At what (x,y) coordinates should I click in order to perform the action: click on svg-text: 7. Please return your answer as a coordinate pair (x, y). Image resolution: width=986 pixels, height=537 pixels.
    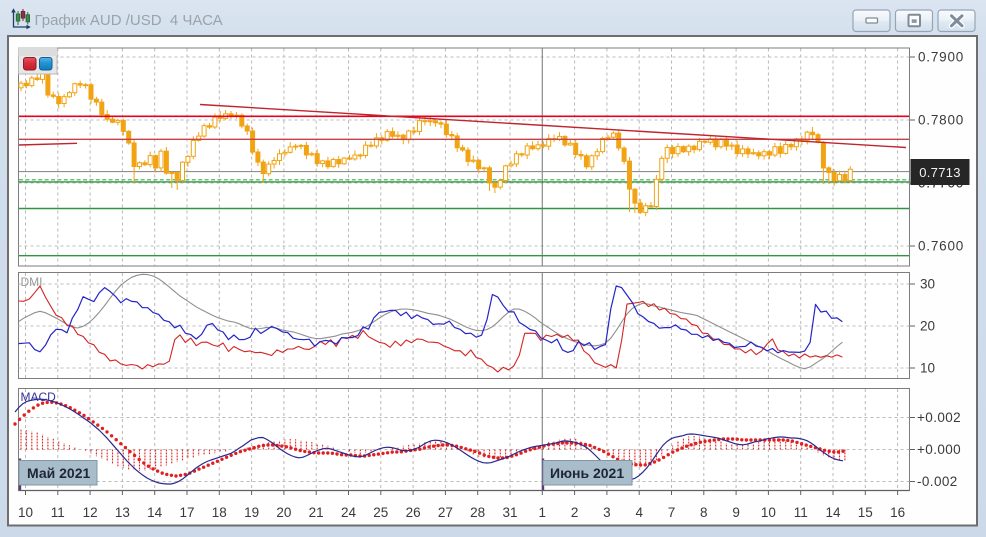
    Looking at the image, I should click on (672, 512).